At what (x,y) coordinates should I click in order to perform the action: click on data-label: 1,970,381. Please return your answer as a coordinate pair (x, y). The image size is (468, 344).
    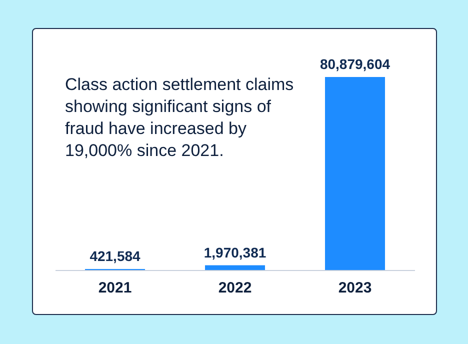
    Looking at the image, I should click on (235, 252).